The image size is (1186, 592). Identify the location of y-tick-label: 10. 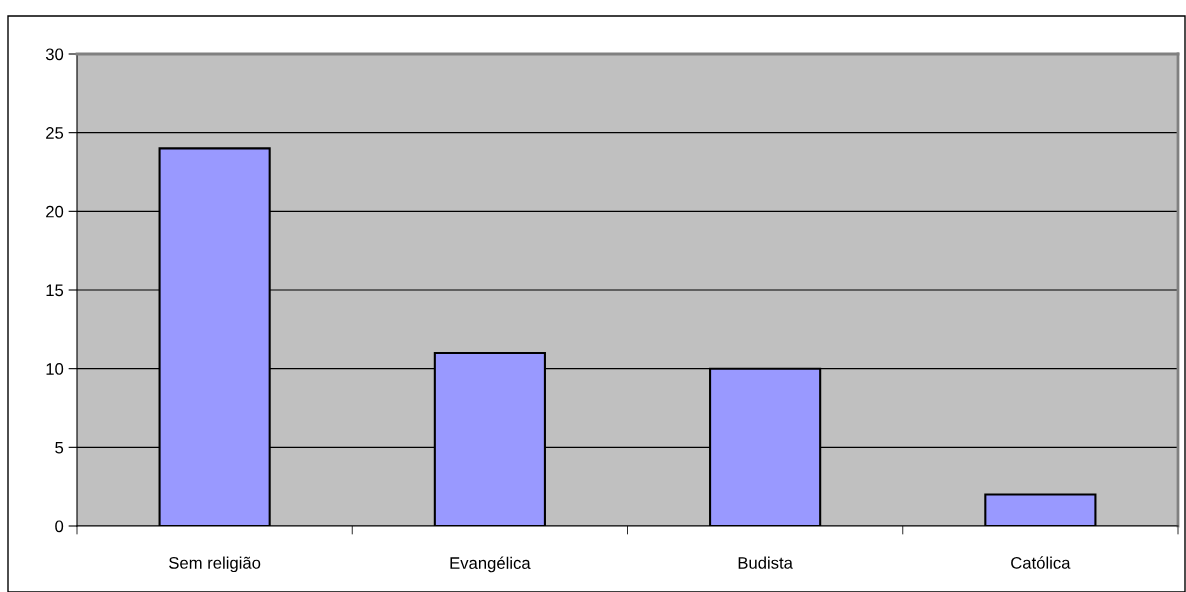
(55, 369).